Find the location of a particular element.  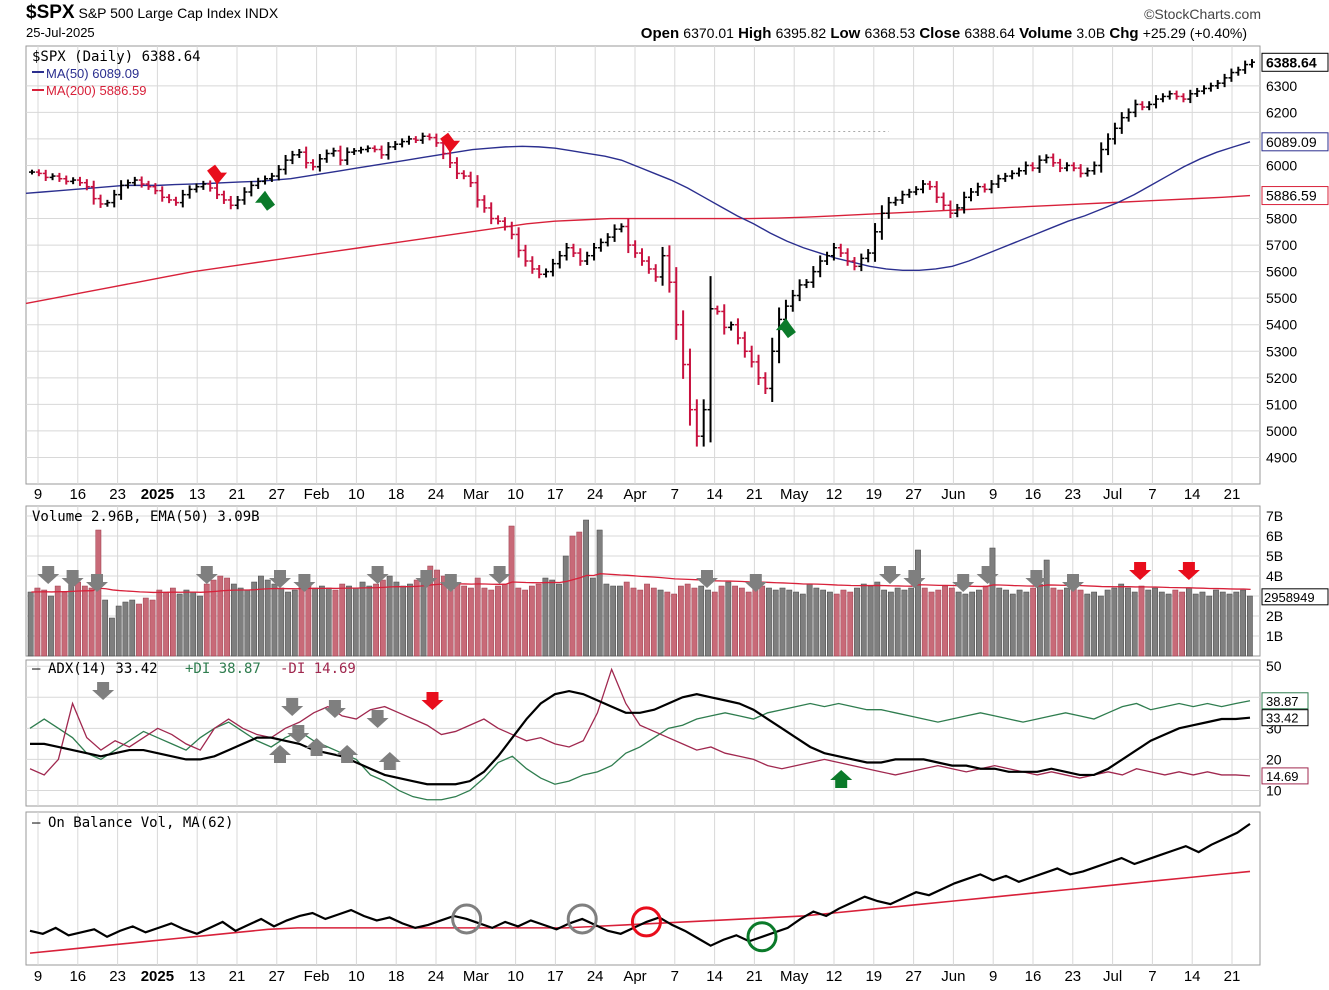

obv-green-marker is located at coordinates (762, 937).